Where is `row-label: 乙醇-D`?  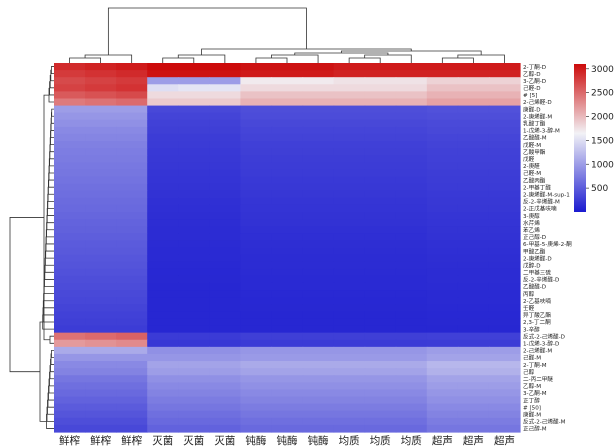 row-label: 乙醇-D is located at coordinates (532, 74).